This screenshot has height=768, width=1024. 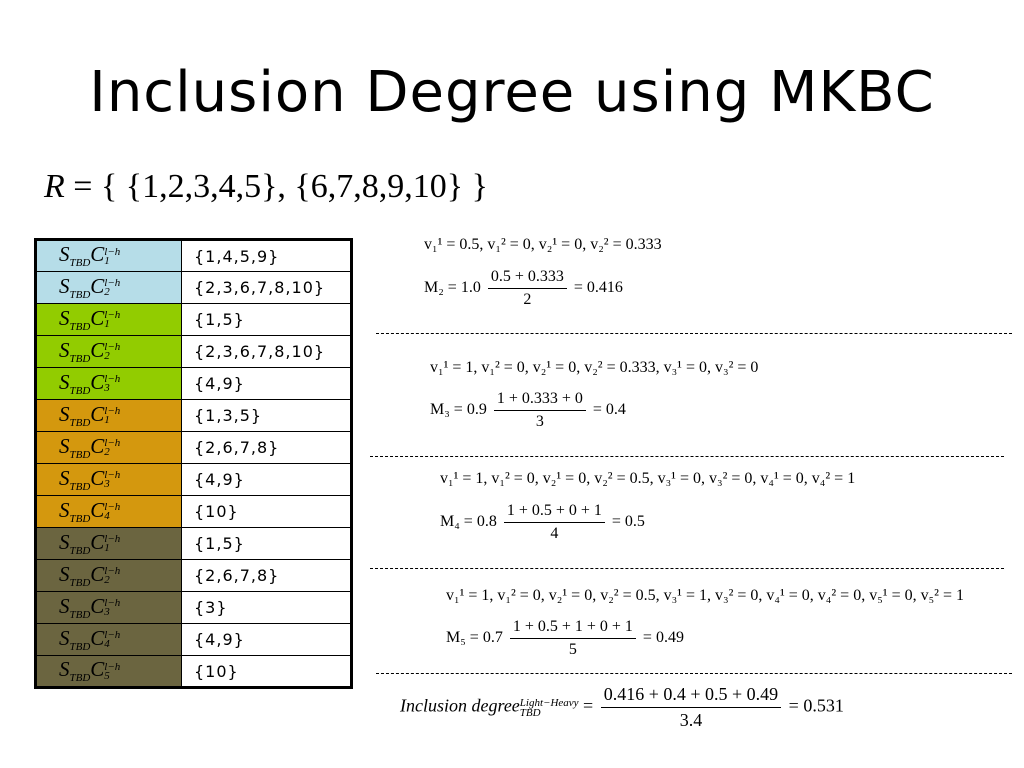 What do you see at coordinates (554, 533) in the screenshot?
I see `m4-denominator: 4` at bounding box center [554, 533].